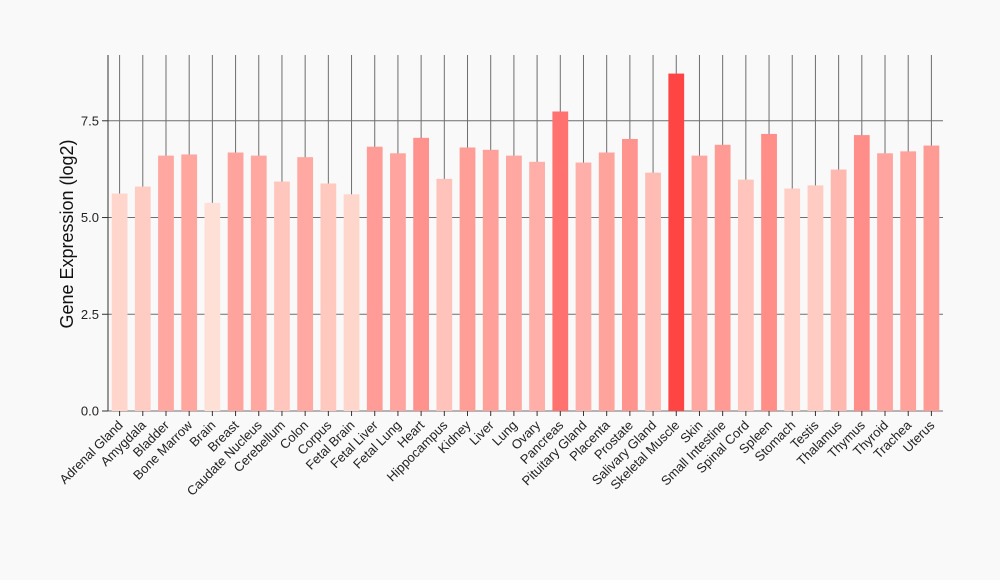 Image resolution: width=1000 pixels, height=580 pixels. What do you see at coordinates (398, 282) in the screenshot?
I see `bar-fetal-lung` at bounding box center [398, 282].